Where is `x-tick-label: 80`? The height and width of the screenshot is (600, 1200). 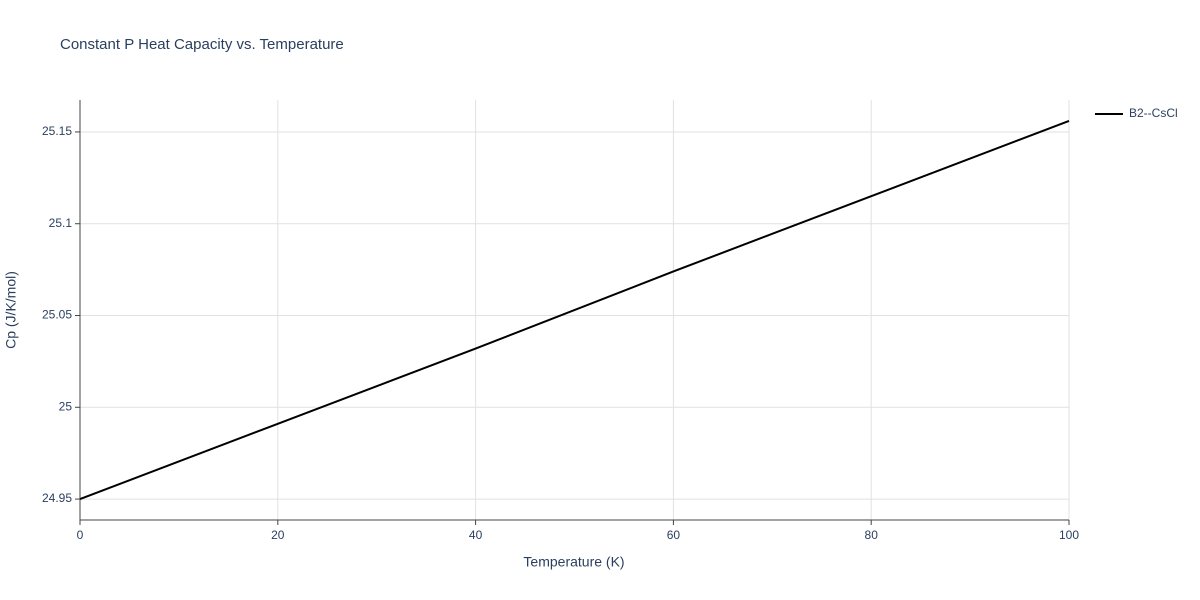 x-tick-label: 80 is located at coordinates (872, 535).